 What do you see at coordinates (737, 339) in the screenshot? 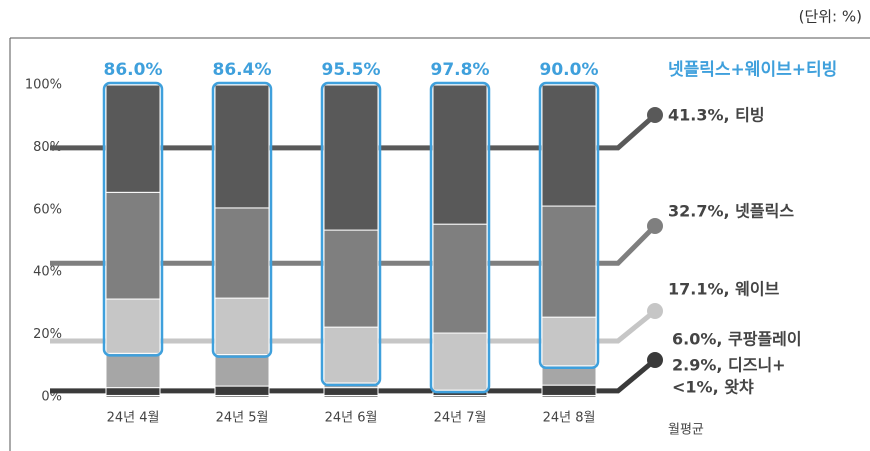
I see `average-label: 6.0%, 쿠팡플레이` at bounding box center [737, 339].